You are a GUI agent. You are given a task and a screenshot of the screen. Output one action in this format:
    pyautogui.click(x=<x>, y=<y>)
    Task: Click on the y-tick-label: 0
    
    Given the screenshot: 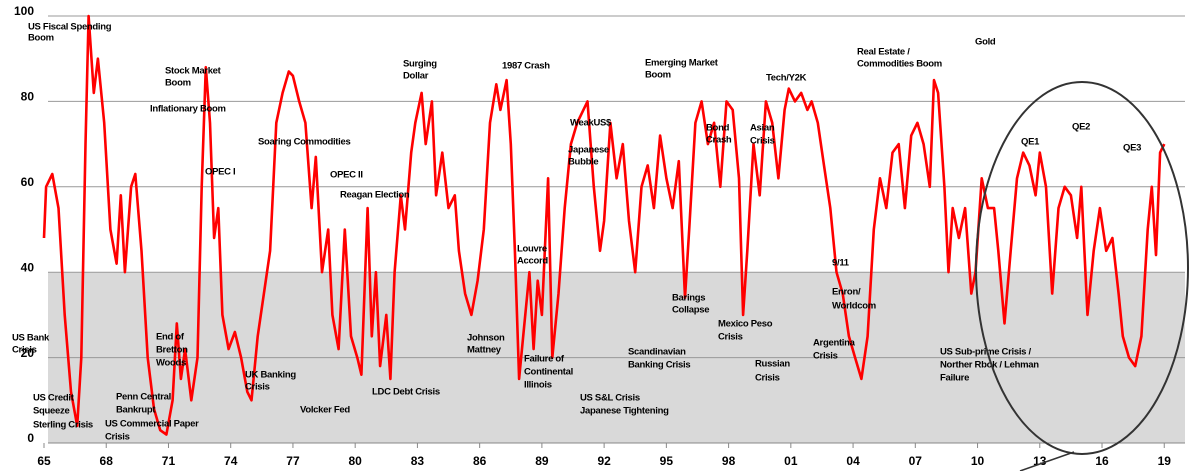 What is the action you would take?
    pyautogui.click(x=30, y=438)
    